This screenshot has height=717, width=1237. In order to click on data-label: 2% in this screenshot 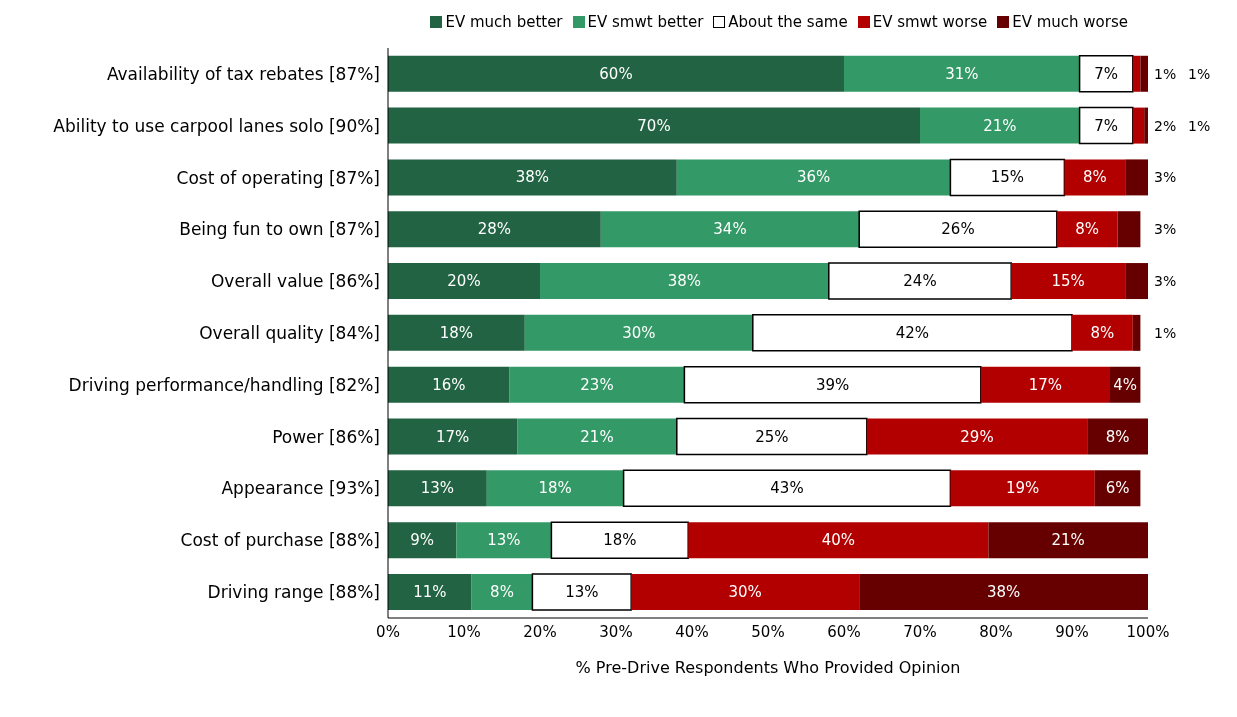, I will do `click(1165, 125)`.